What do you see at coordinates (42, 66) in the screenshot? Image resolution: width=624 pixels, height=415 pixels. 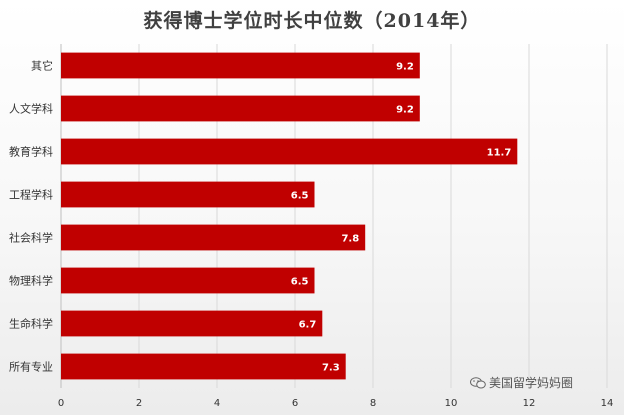 I see `category-label: 其它` at bounding box center [42, 66].